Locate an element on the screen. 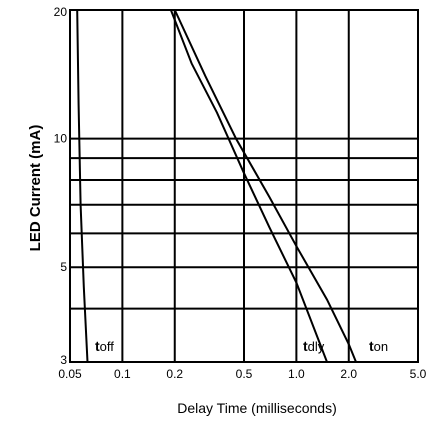 The height and width of the screenshot is (421, 436). curve-label-dly: tdly is located at coordinates (314, 346).